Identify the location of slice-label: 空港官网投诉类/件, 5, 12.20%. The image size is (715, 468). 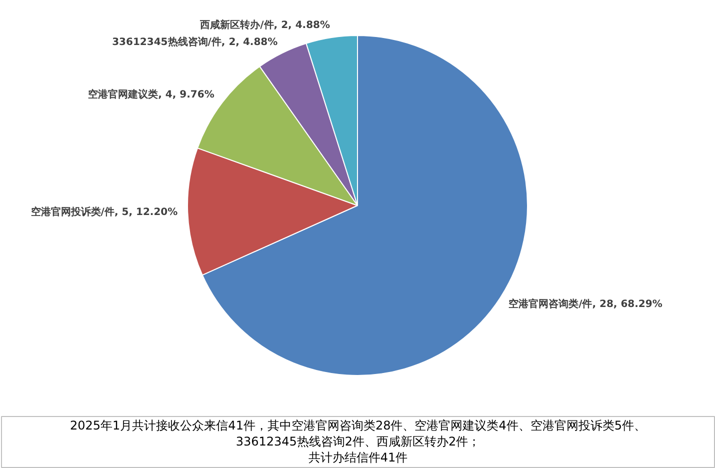
(104, 212).